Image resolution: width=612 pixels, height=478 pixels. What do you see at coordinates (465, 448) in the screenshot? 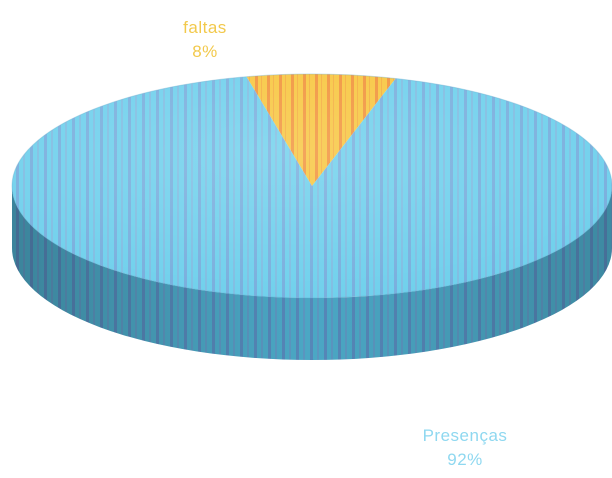
I see `data-label-presencas: Presenças 92%` at bounding box center [465, 448].